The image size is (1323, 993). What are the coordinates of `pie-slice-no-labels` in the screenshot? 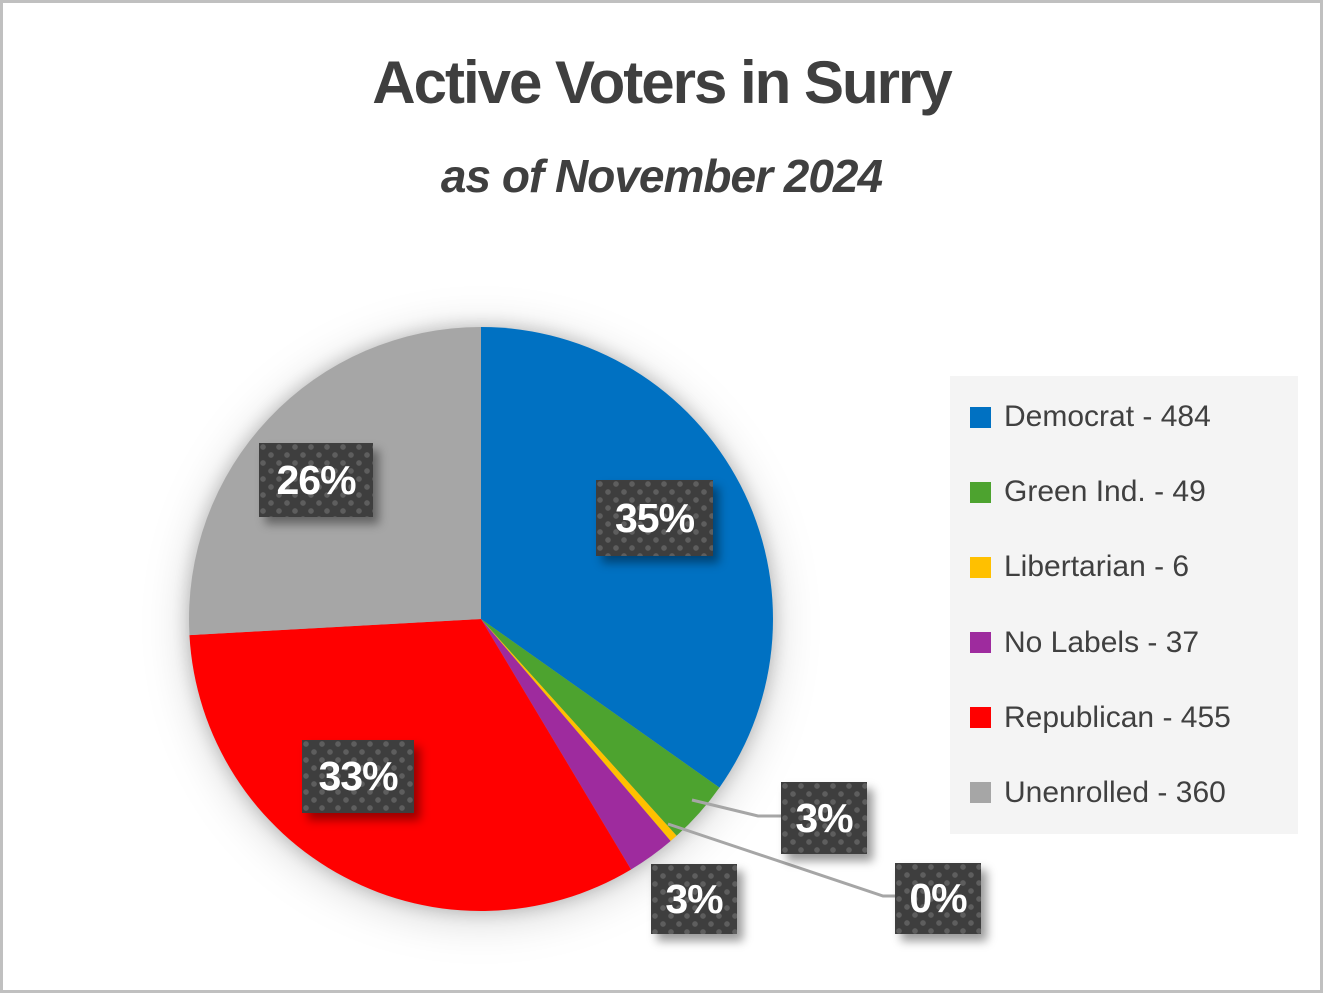 It's located at (576, 744).